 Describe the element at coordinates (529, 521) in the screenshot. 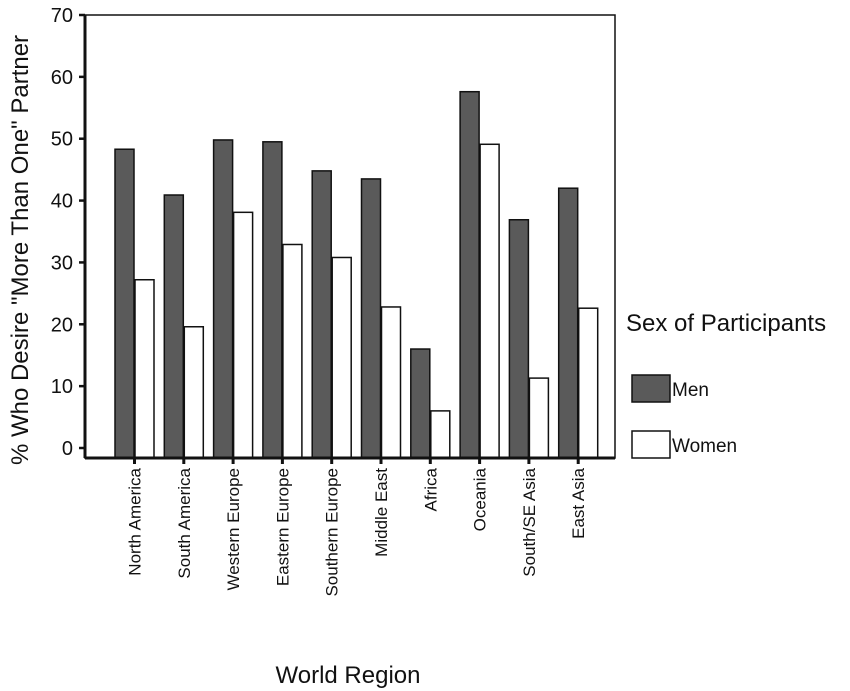

I see `x-tick-label: South/SE Asia` at that location.